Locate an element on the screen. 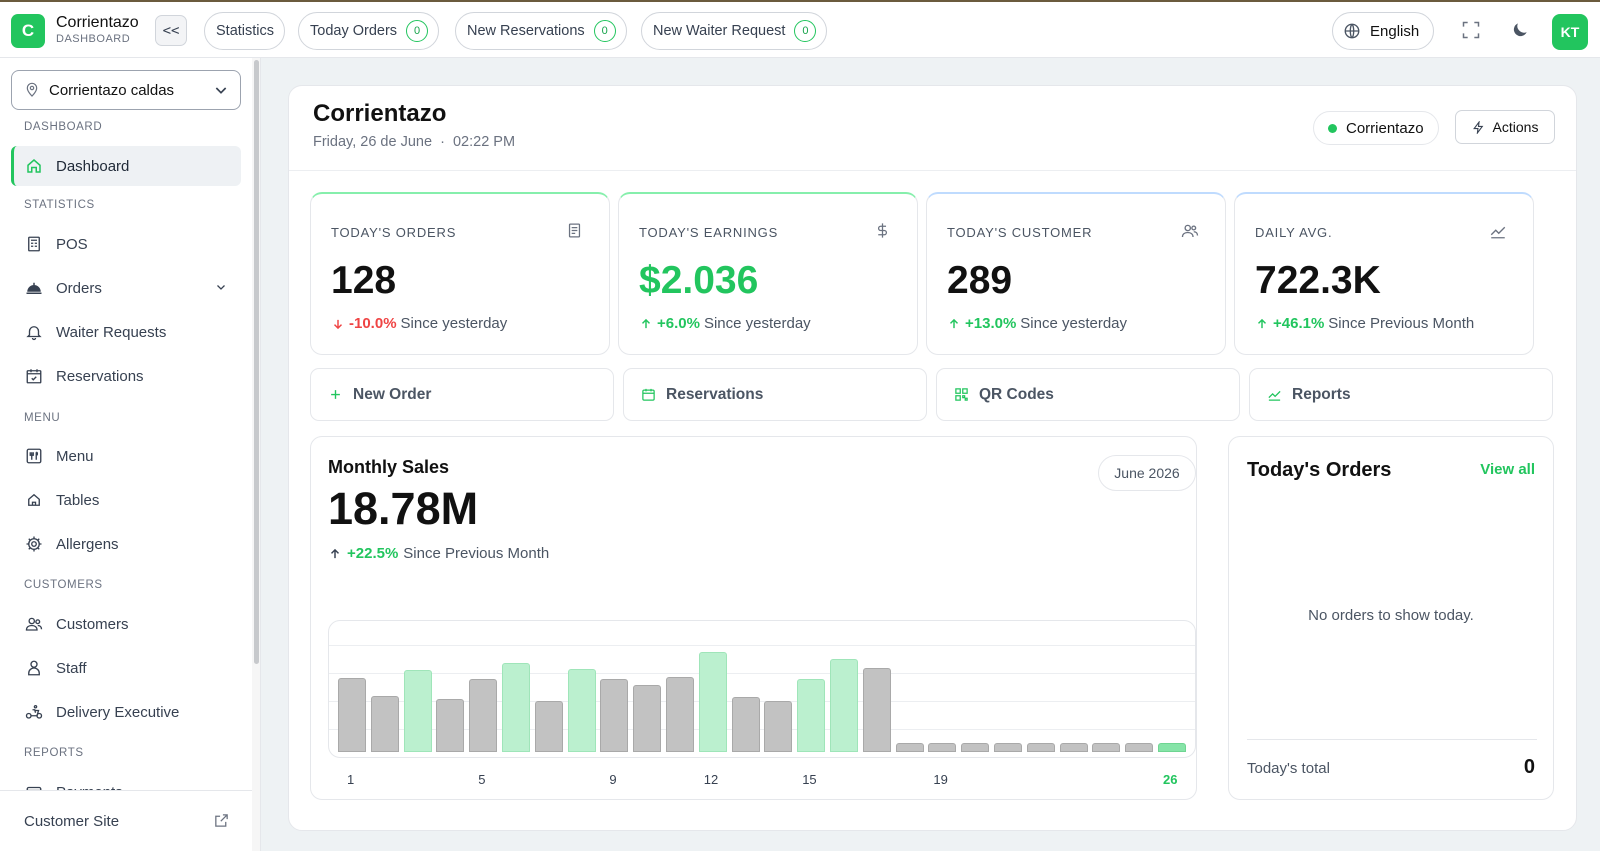 Image resolution: width=1600 pixels, height=851 pixels. sidebar-item-reservations: Reservations is located at coordinates (126, 376).